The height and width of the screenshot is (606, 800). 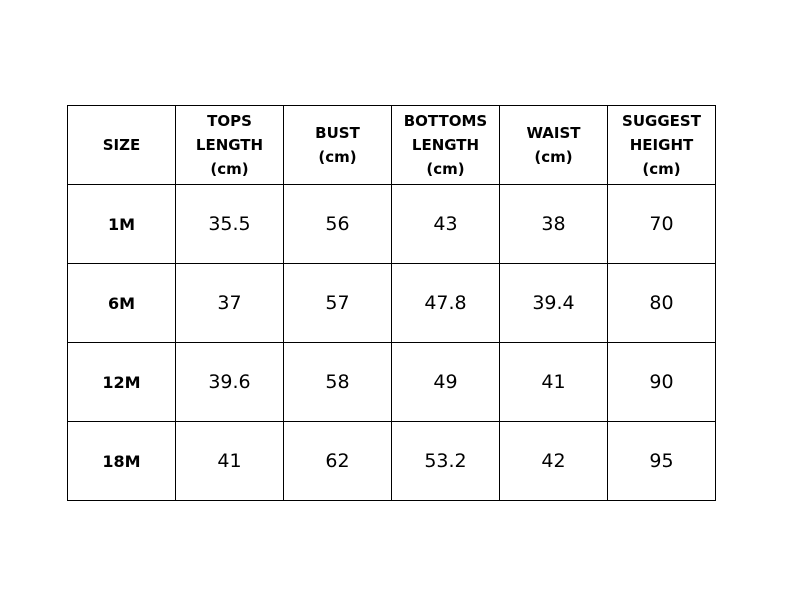 I want to click on header-bottoms-length-unit: (cm), so click(x=445, y=169).